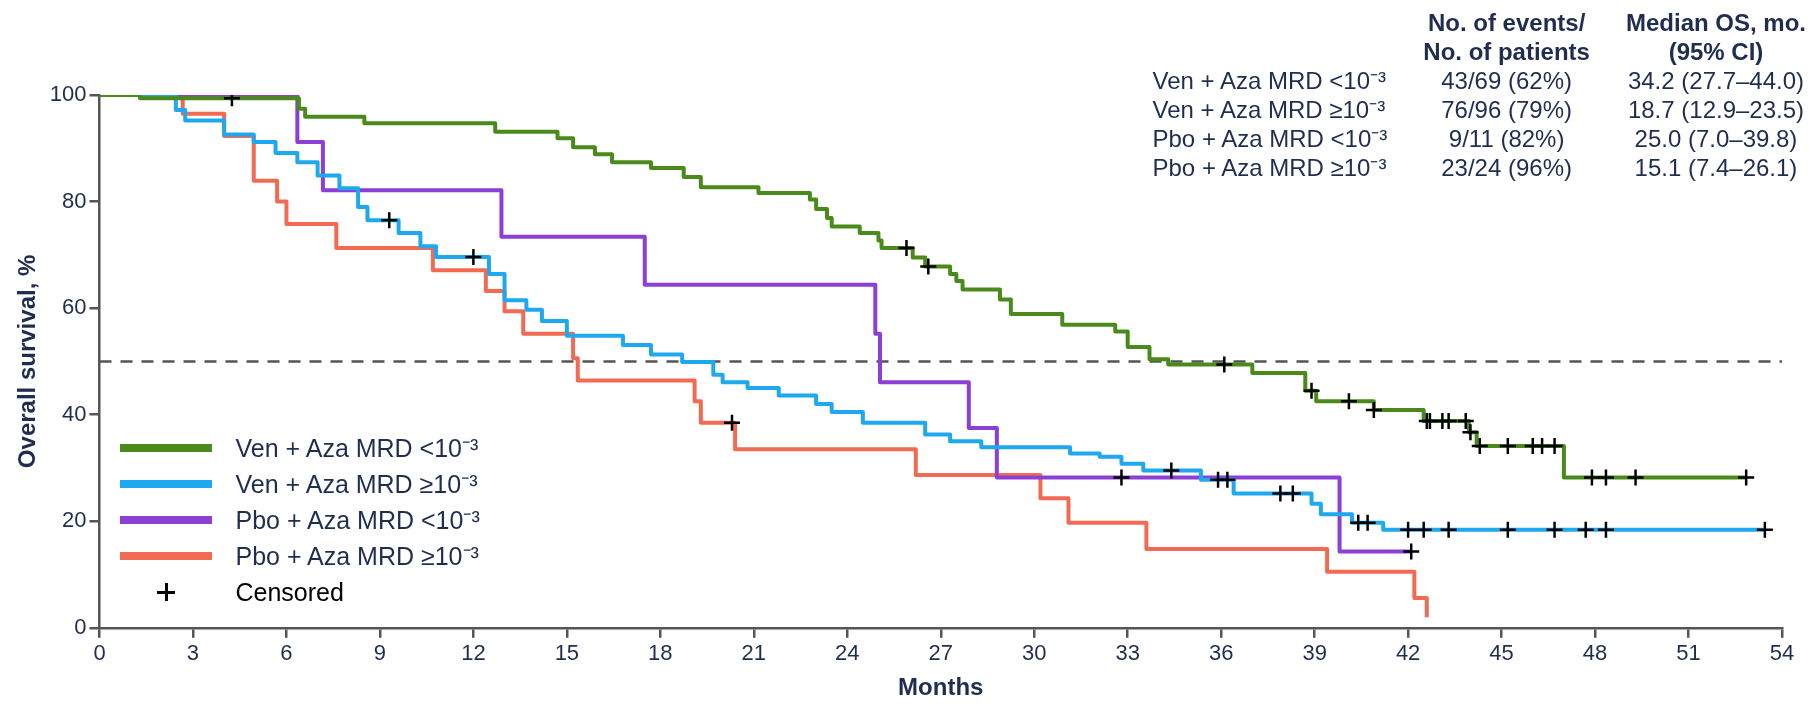 Image resolution: width=1812 pixels, height=709 pixels. What do you see at coordinates (68, 94) in the screenshot?
I see `y-tick-label: 100` at bounding box center [68, 94].